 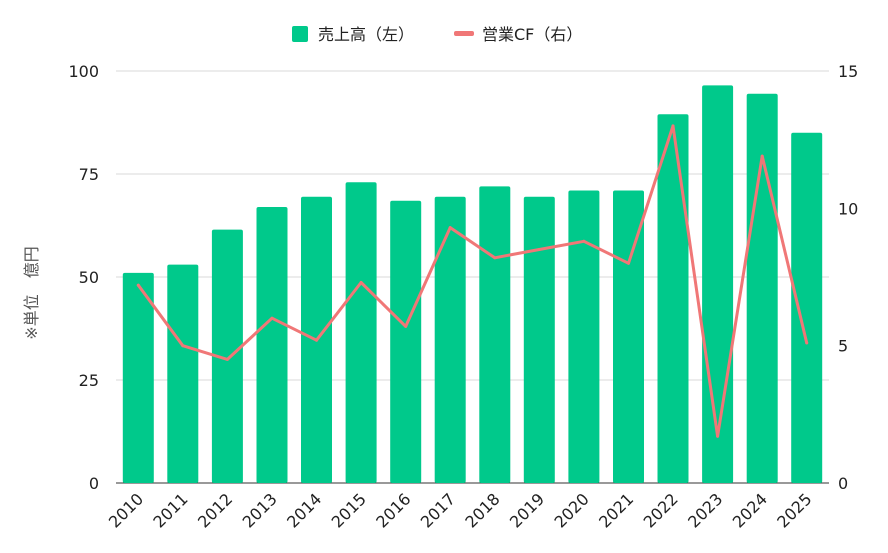 What do you see at coordinates (300, 34) in the screenshot?
I see `legend-swatch-sales` at bounding box center [300, 34].